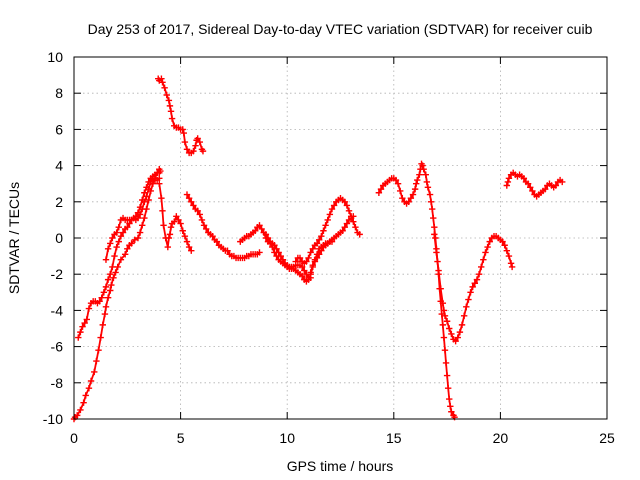 The image size is (640, 480). What do you see at coordinates (501, 438) in the screenshot?
I see `x-tick-label: 20` at bounding box center [501, 438].